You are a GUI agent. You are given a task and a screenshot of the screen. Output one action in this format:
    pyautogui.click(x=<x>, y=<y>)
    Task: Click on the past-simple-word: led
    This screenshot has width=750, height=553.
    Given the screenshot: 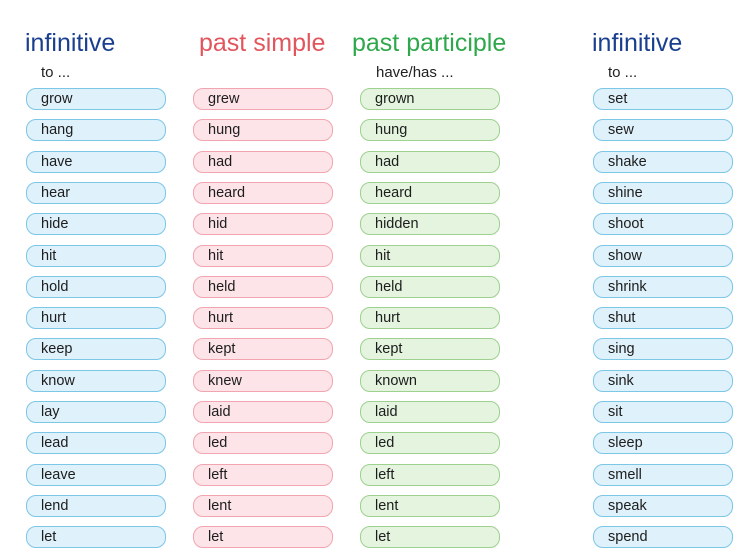 What is the action you would take?
    pyautogui.click(x=263, y=443)
    